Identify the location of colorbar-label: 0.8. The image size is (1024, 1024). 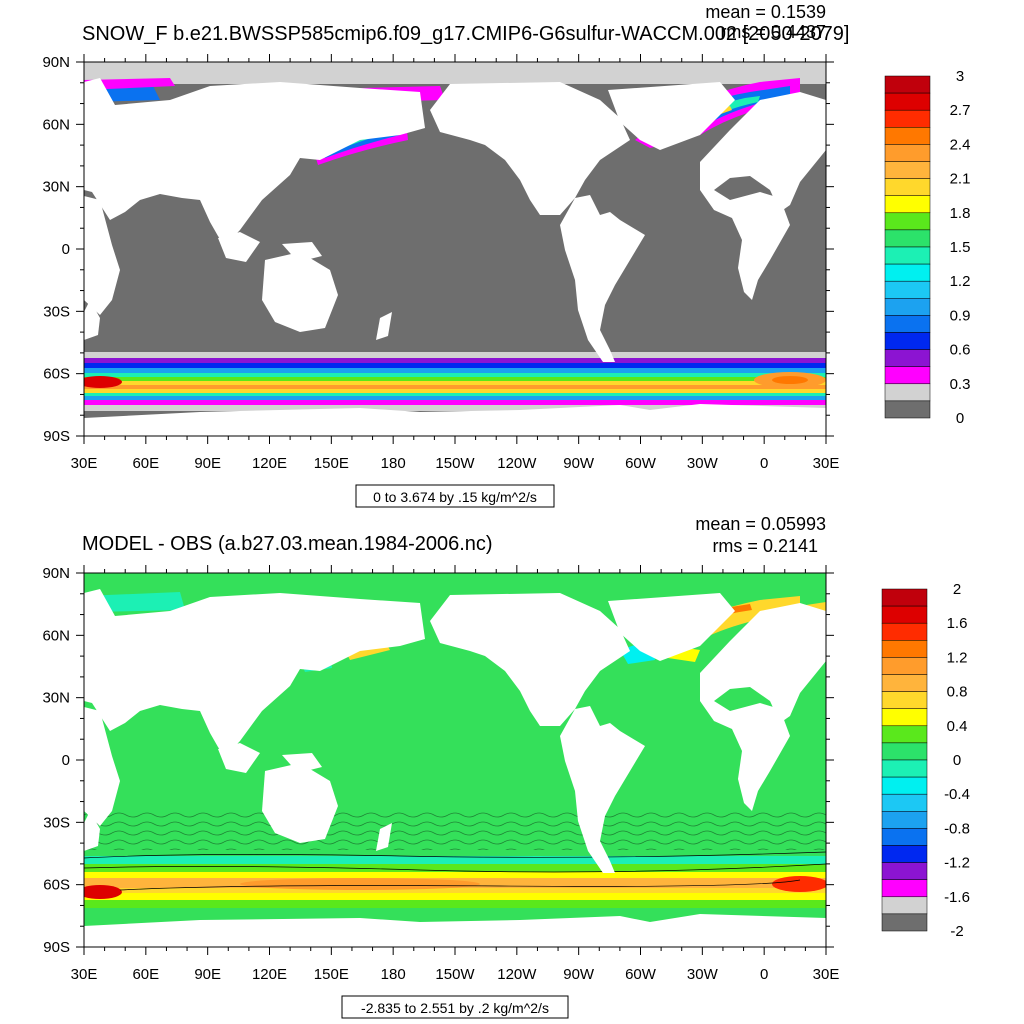
(957, 692).